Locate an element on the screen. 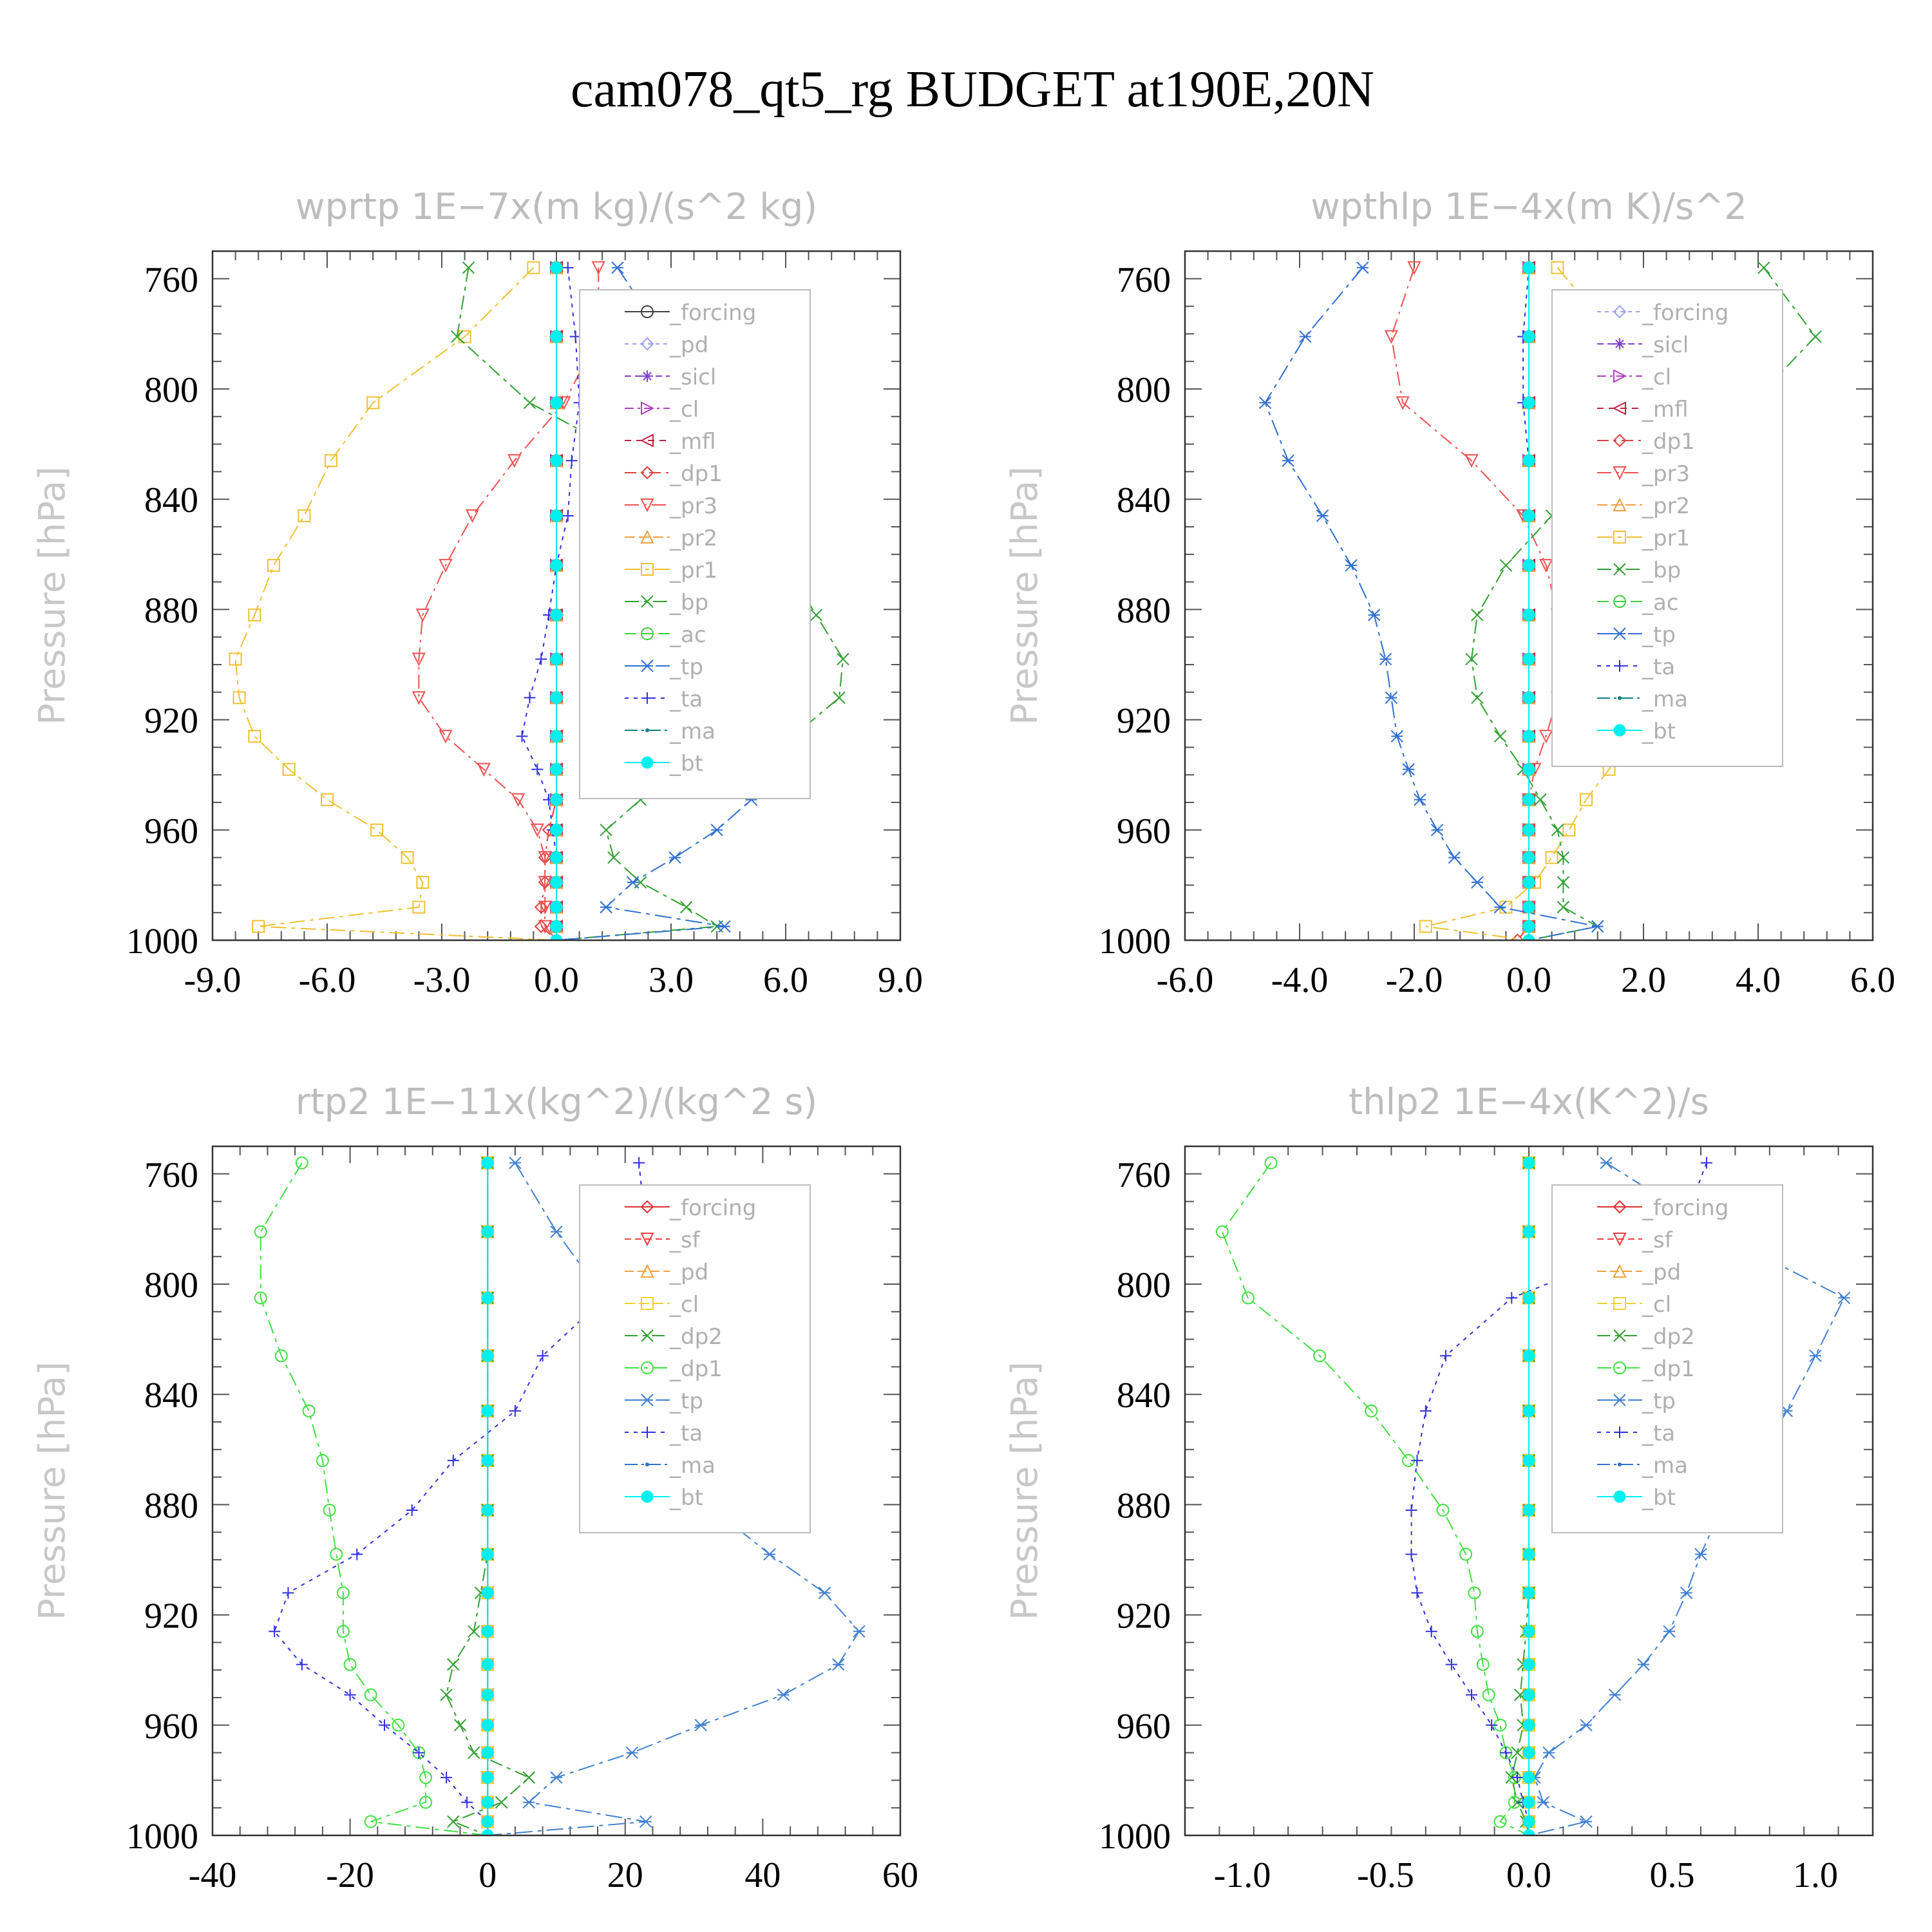 This screenshot has height=1932, width=1932. x-tick-label: -9.0 is located at coordinates (213, 980).